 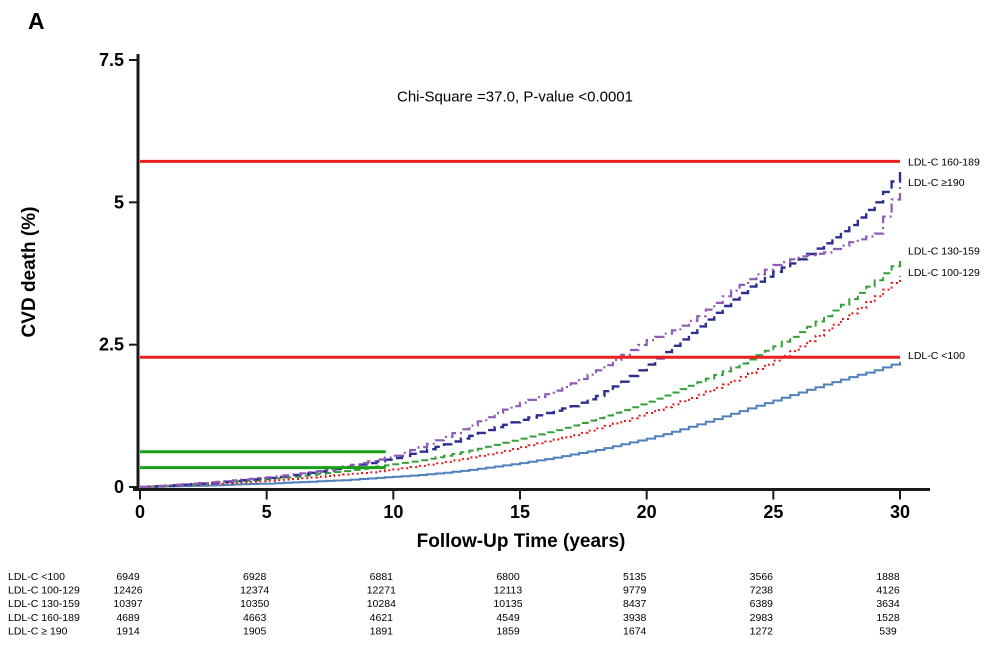 I want to click on risk-value: 12374, so click(x=254, y=591).